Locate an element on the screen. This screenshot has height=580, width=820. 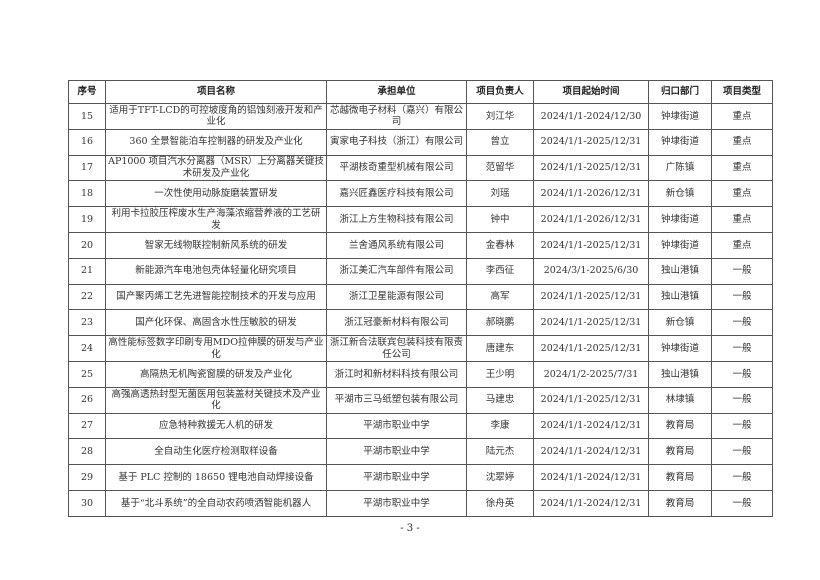
header-period: 项目起始时间 is located at coordinates (591, 92).